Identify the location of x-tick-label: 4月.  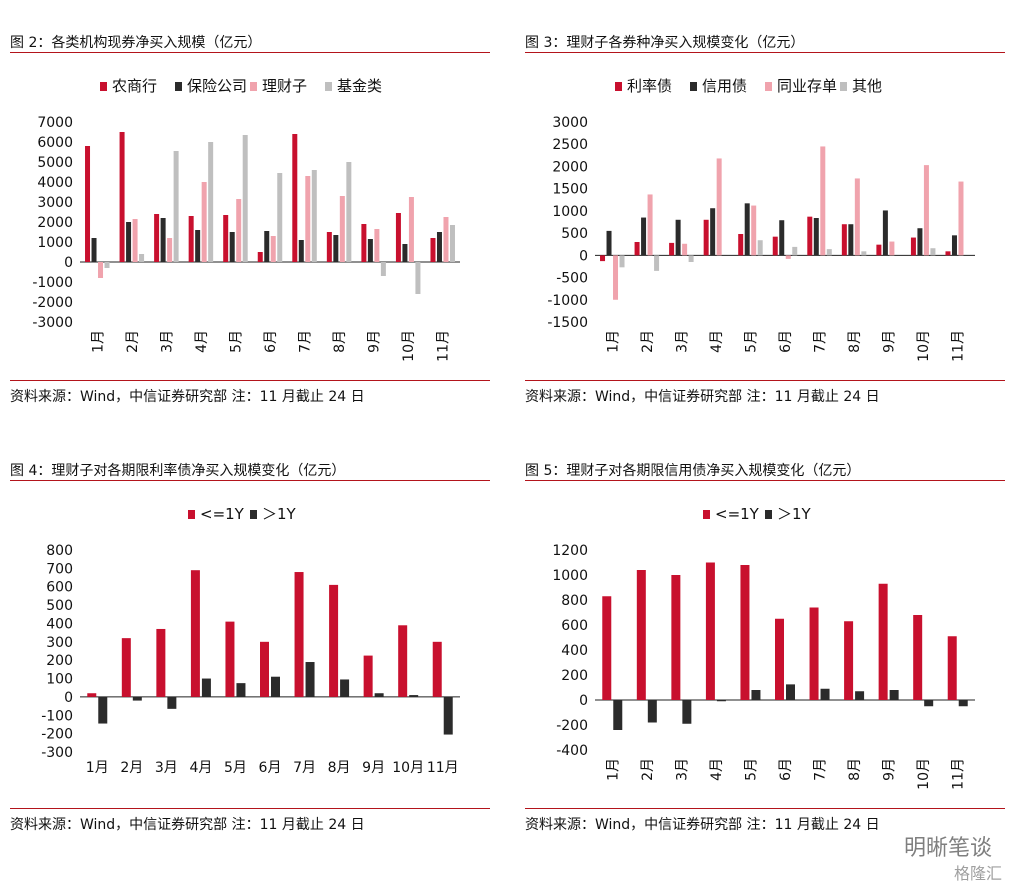
(717, 341).